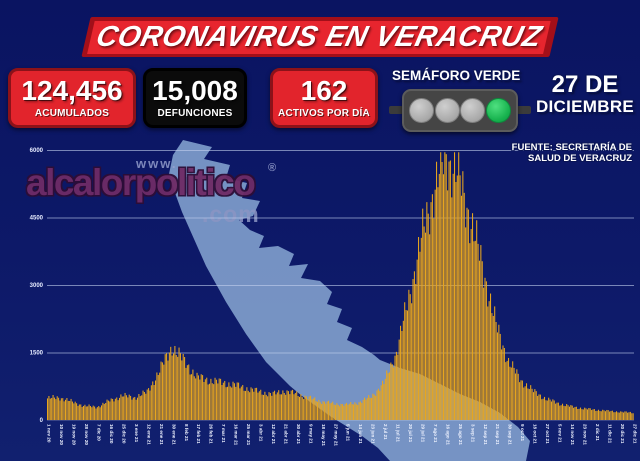 This screenshot has width=640, height=461. I want to click on x-axis-tick-label: 21 sep 21, so click(497, 434).